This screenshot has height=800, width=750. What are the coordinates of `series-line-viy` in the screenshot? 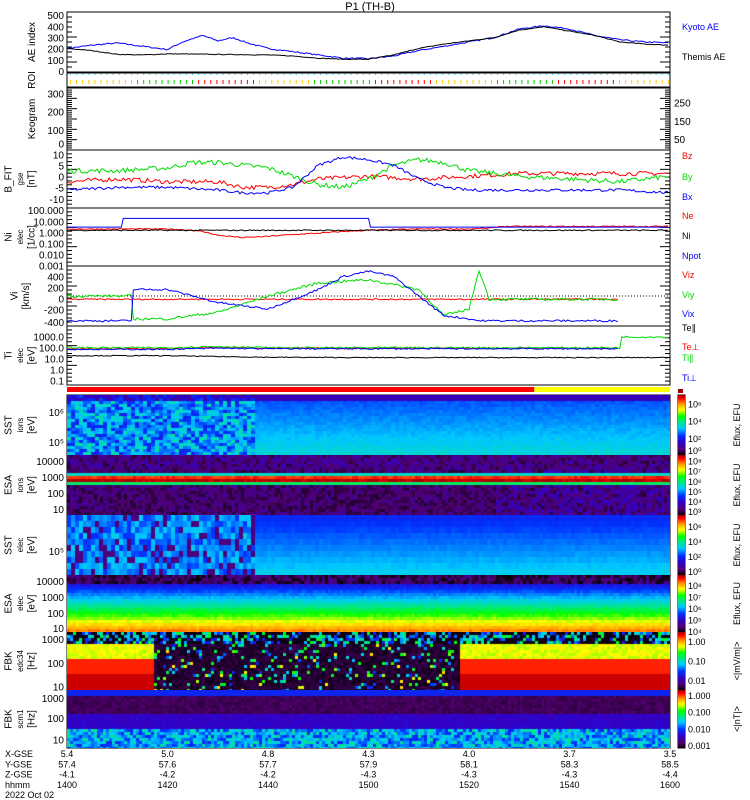 It's located at (342, 295).